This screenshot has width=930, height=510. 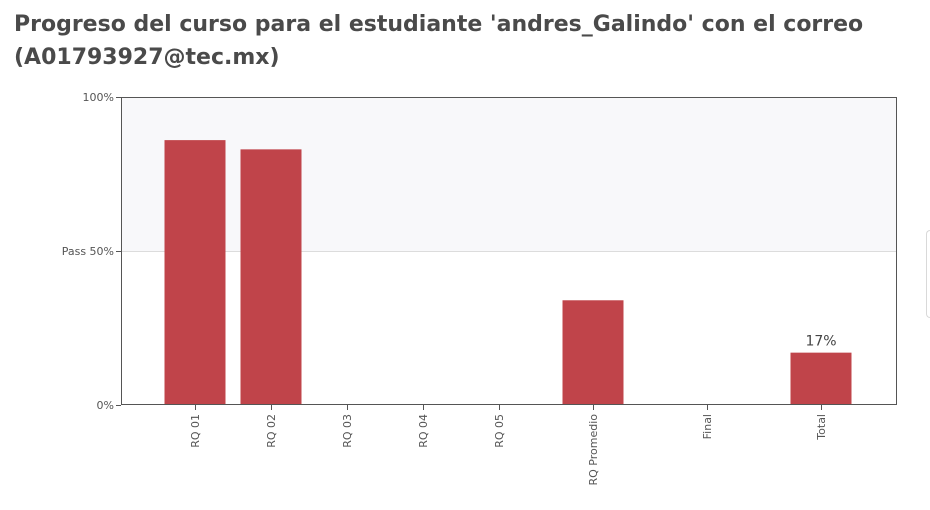 I want to click on x-tick-label: RQ 05, so click(x=499, y=431).